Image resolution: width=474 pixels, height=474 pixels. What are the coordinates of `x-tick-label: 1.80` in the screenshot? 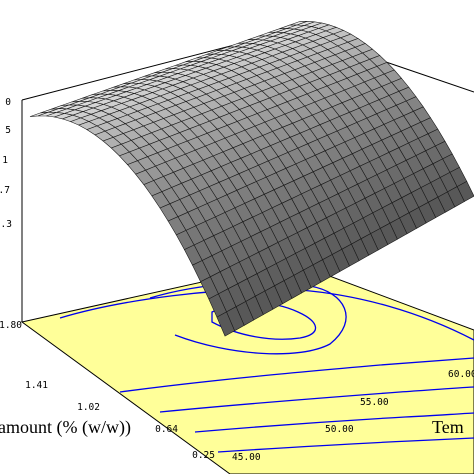 It's located at (11, 325).